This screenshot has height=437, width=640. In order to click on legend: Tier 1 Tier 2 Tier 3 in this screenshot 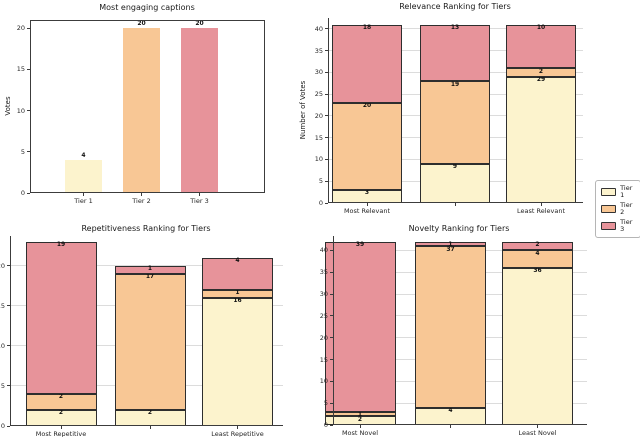, I will do `click(617, 209)`.